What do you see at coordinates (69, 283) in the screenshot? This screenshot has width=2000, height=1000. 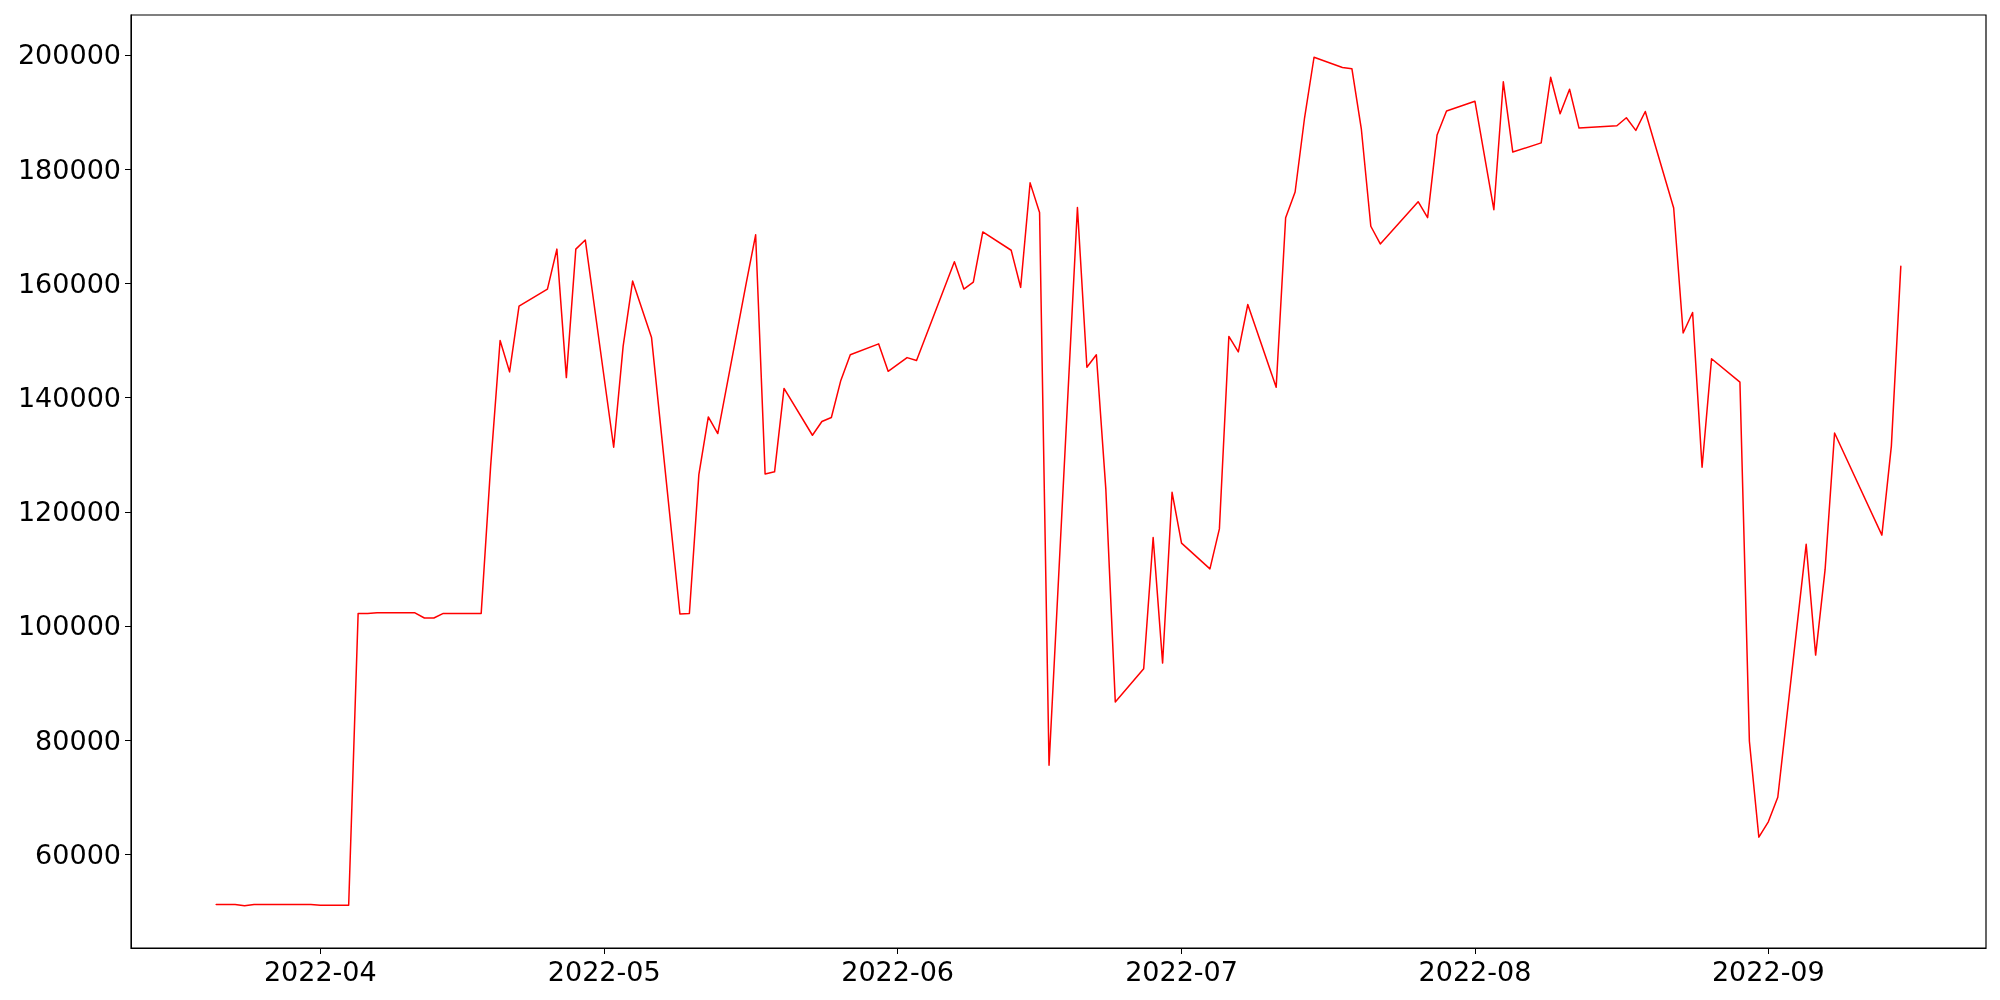 I see `y-tick-label: 160000` at bounding box center [69, 283].